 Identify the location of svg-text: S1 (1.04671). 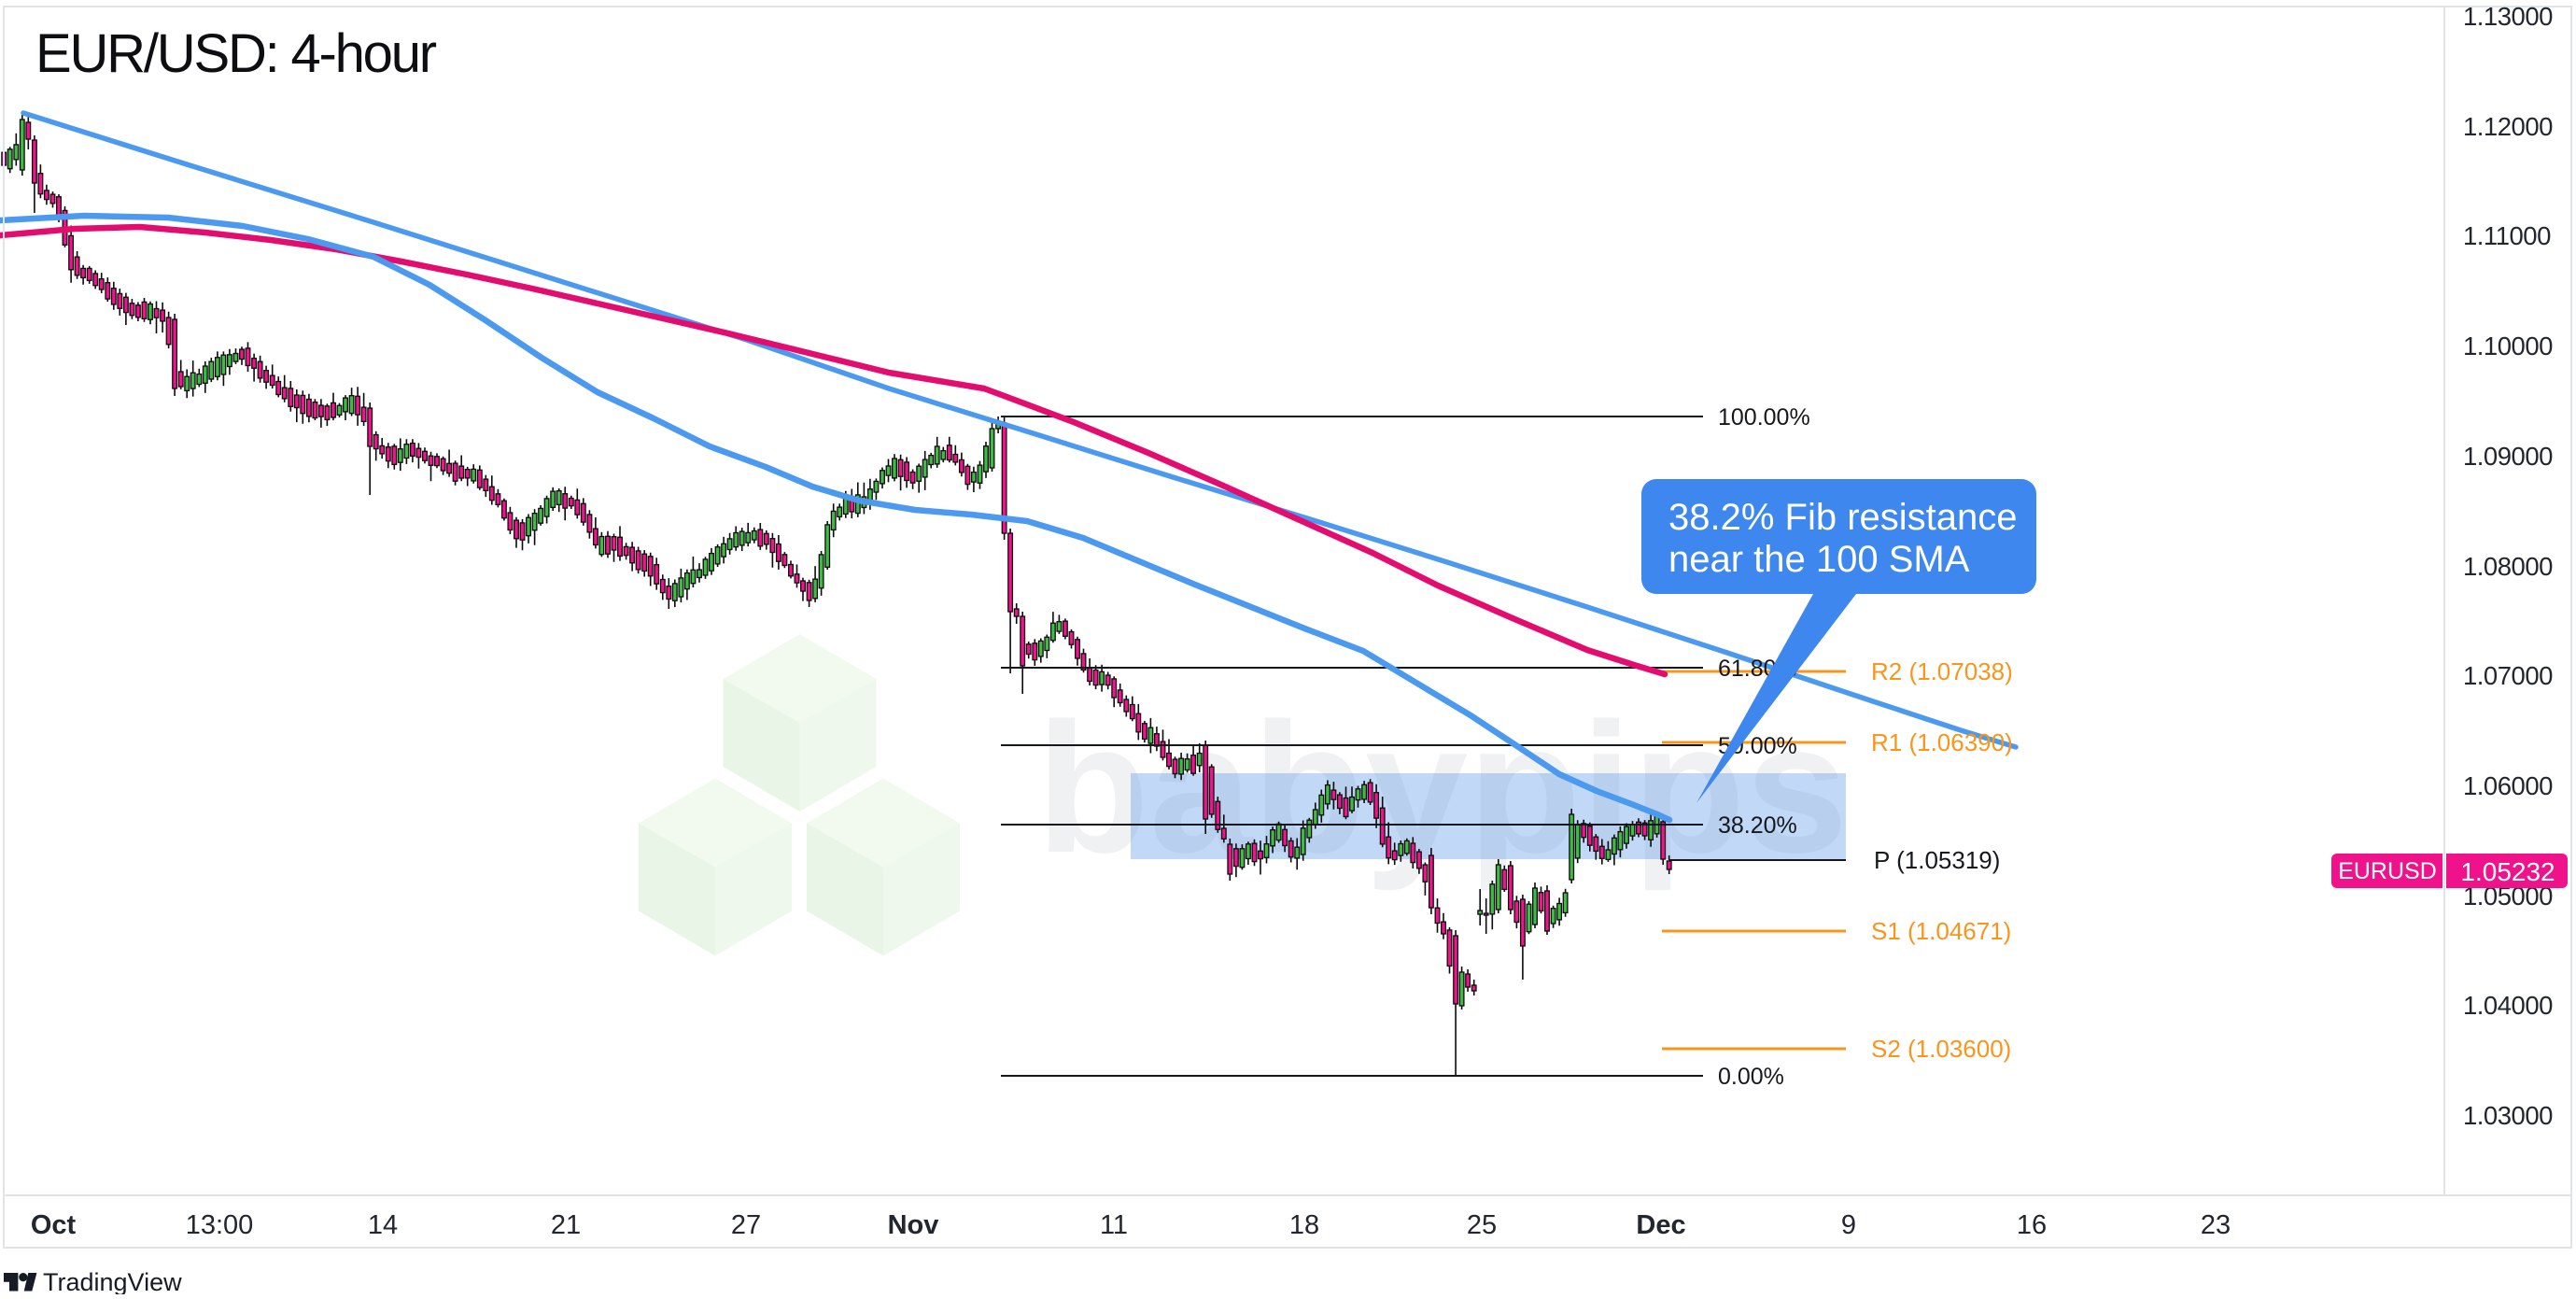
(1941, 931).